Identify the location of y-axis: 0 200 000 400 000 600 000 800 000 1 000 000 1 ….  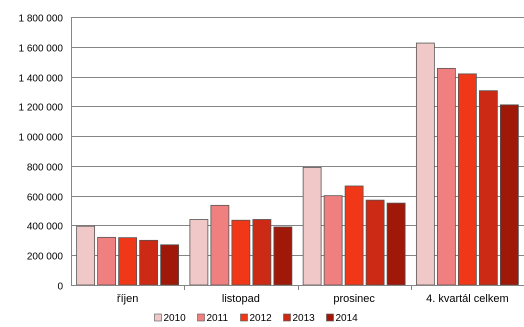
(45, 153).